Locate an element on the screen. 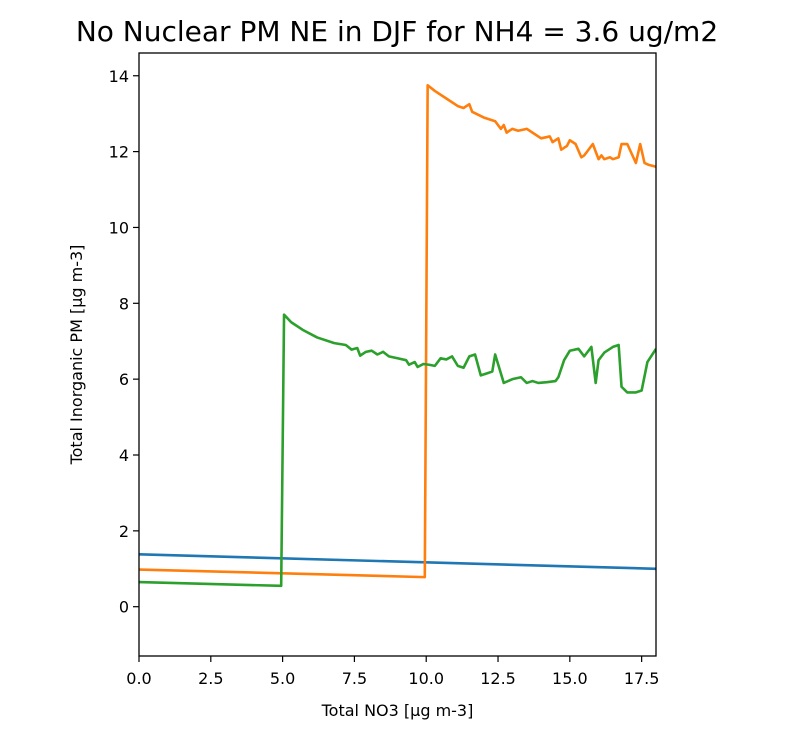 The image size is (795, 734). y-tick-label: 4 is located at coordinates (124, 455).